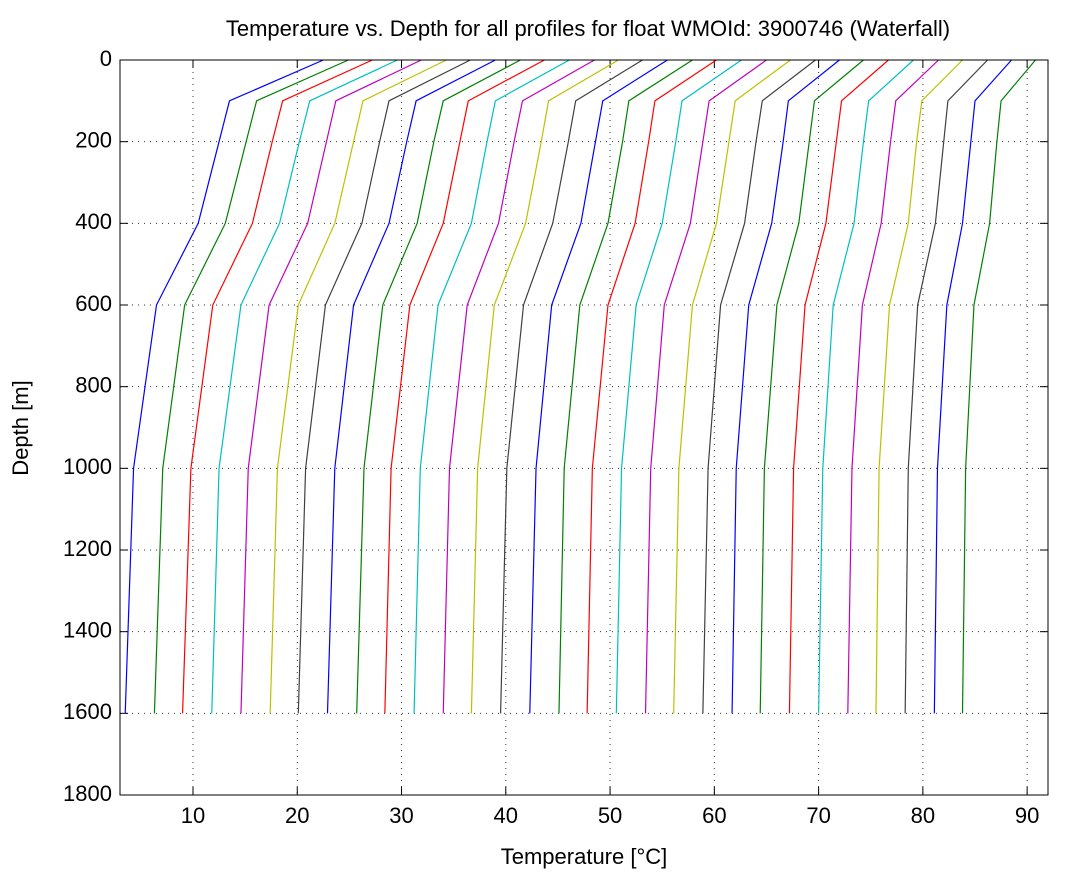  Describe the element at coordinates (193, 815) in the screenshot. I see `x-tick-label: 10` at that location.